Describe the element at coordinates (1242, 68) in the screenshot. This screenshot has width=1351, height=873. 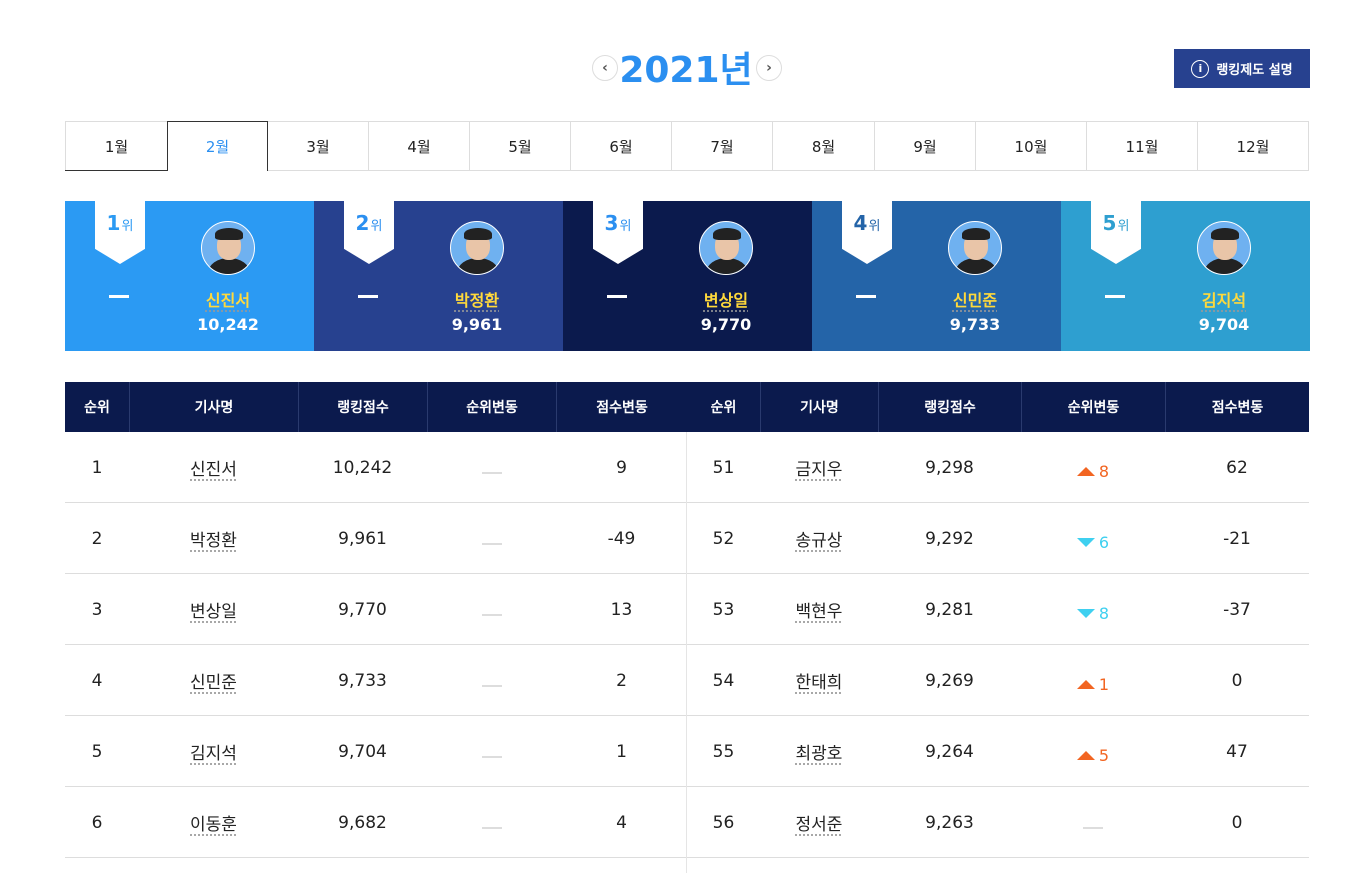
I see `info-button: i 랭킹제도 설명` at that location.